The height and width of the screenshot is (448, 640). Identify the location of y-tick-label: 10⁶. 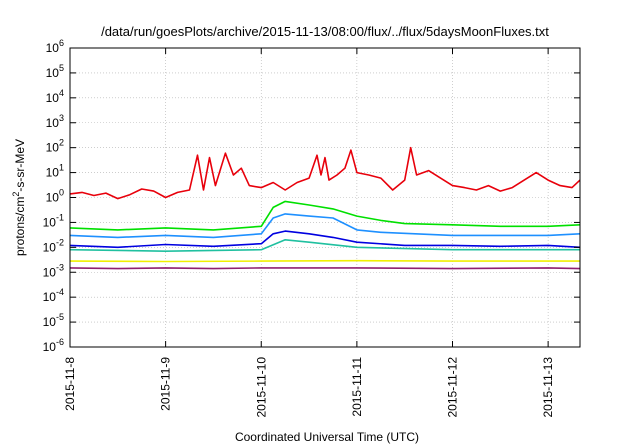
(55, 46).